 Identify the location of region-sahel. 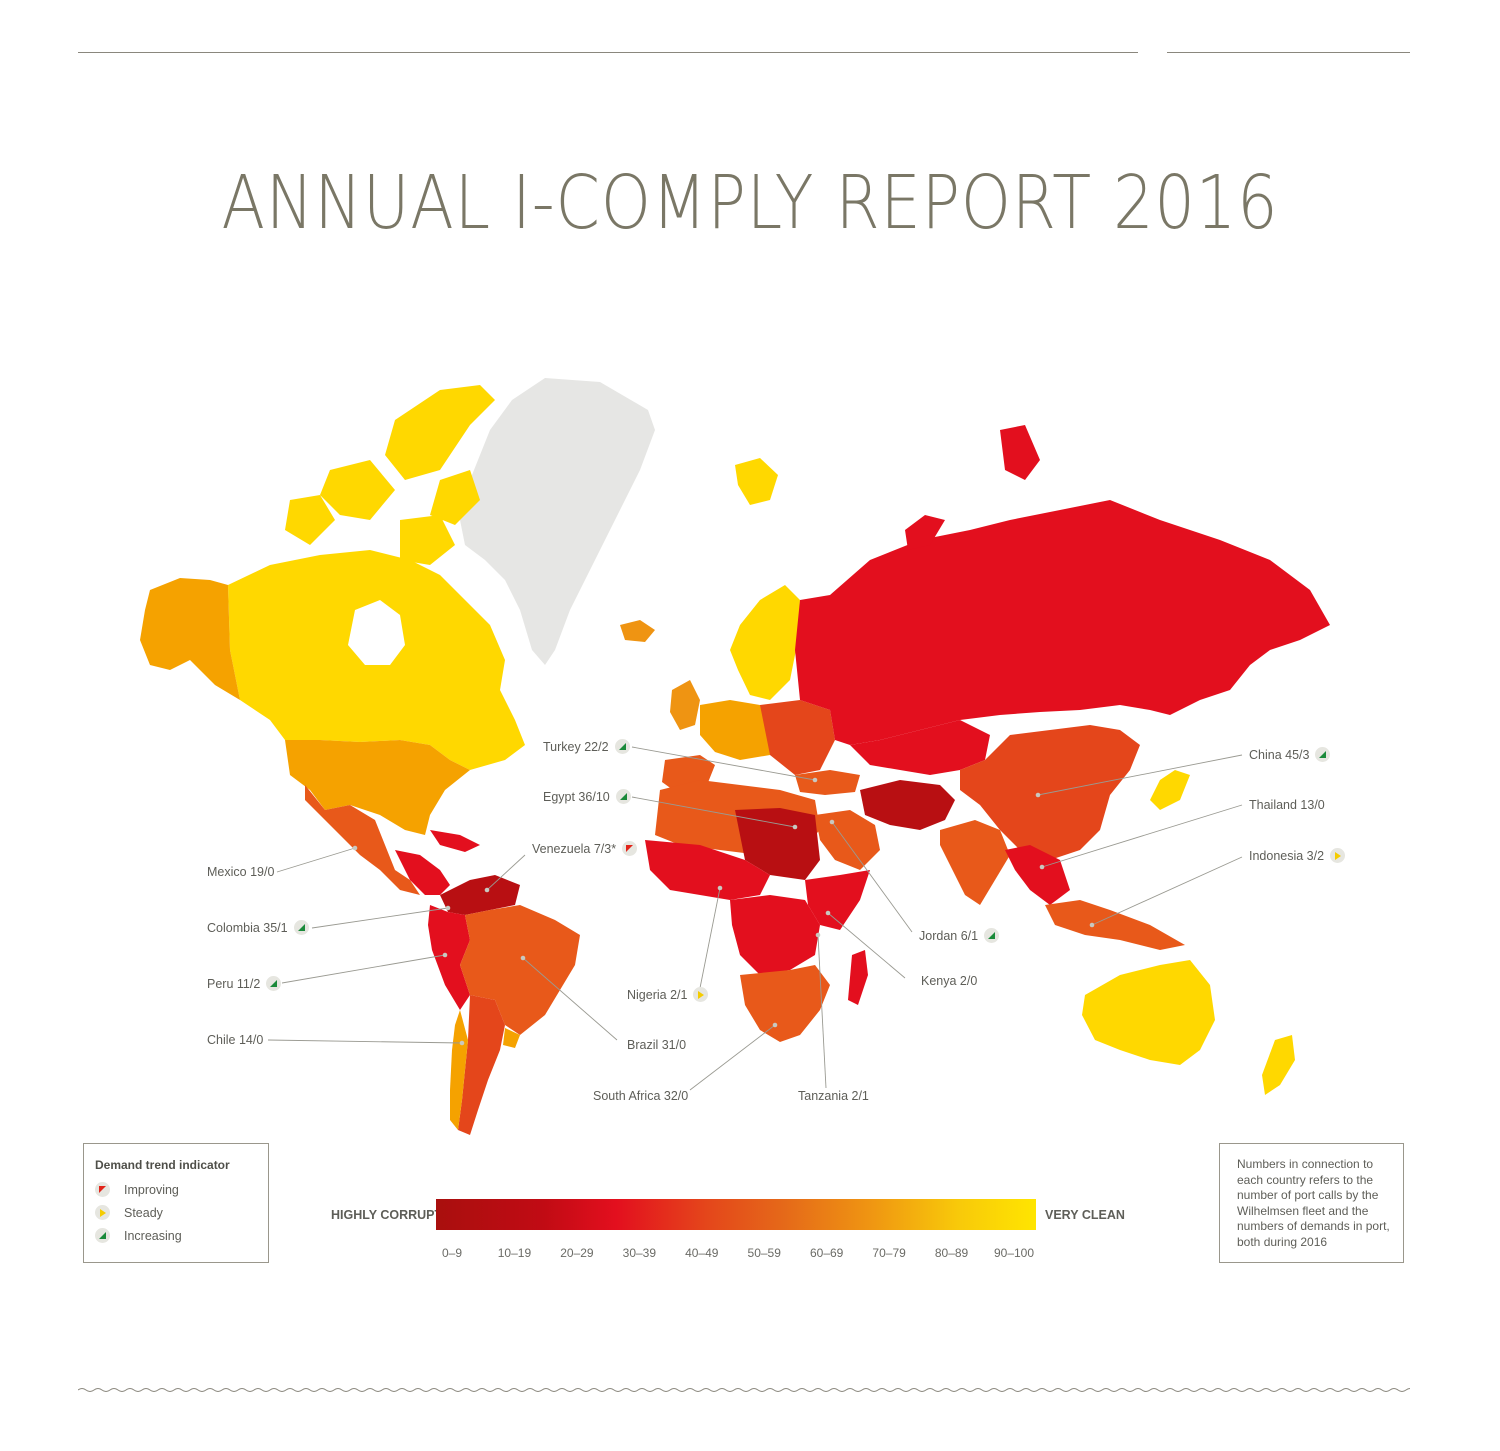
(777, 844).